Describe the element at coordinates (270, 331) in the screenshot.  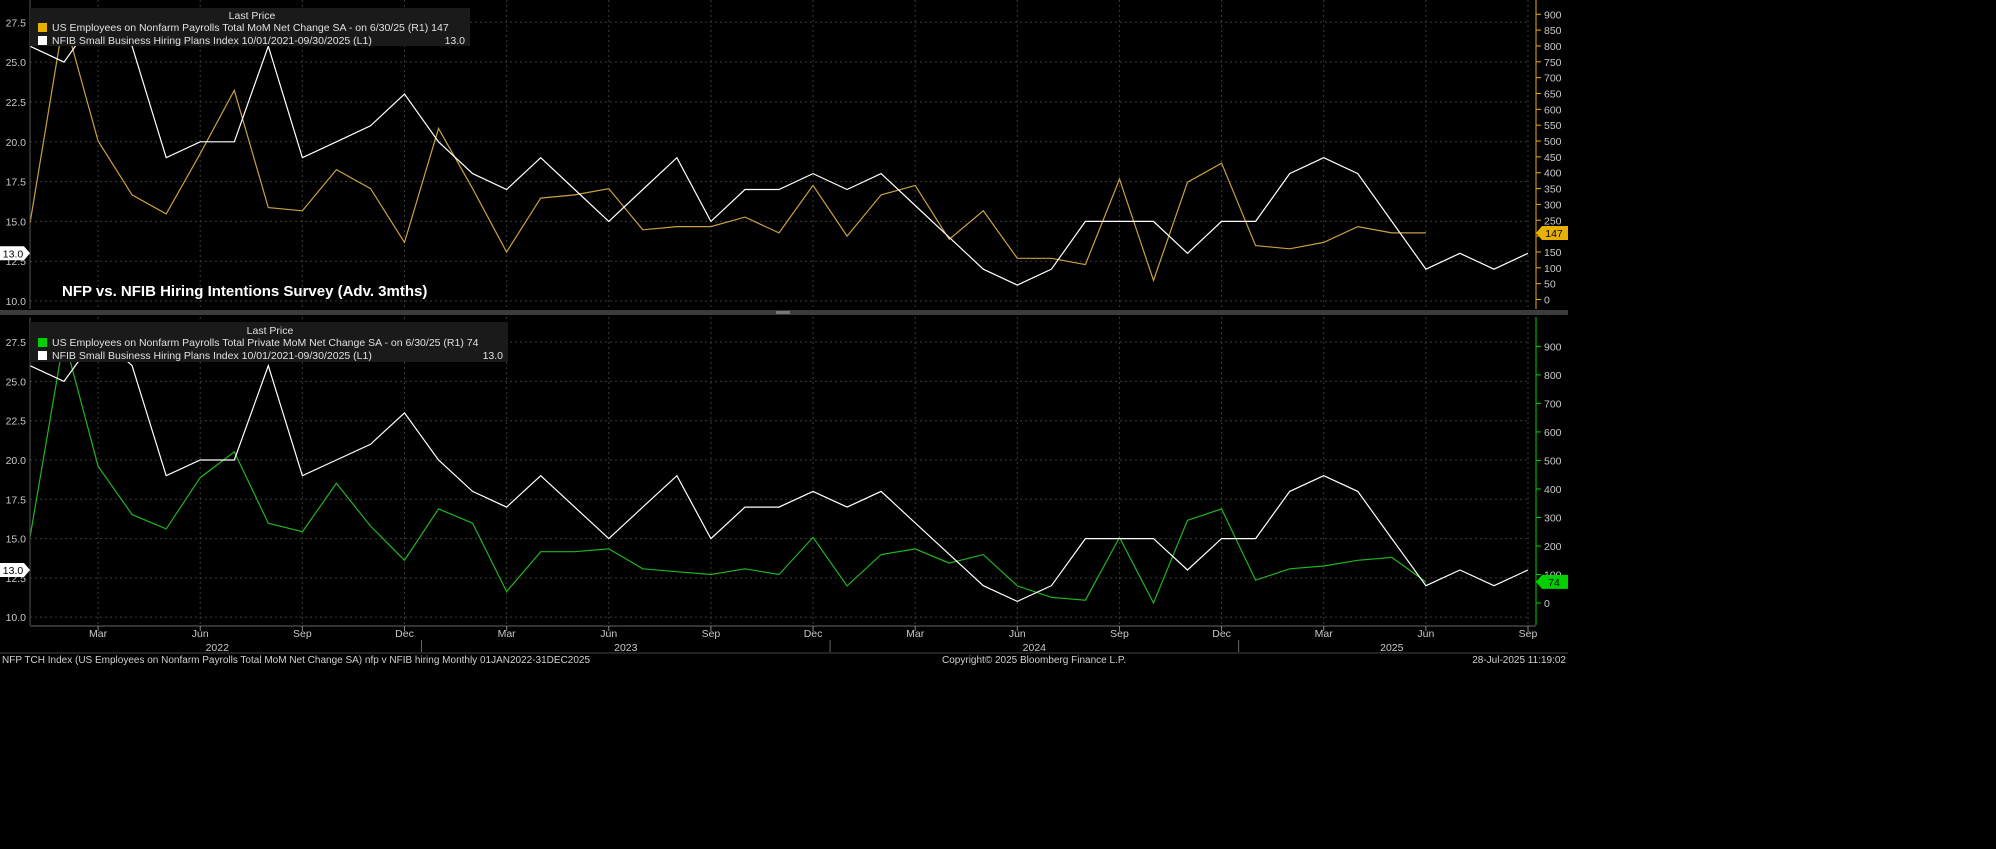
I see `legend-header-2: Last Price` at that location.